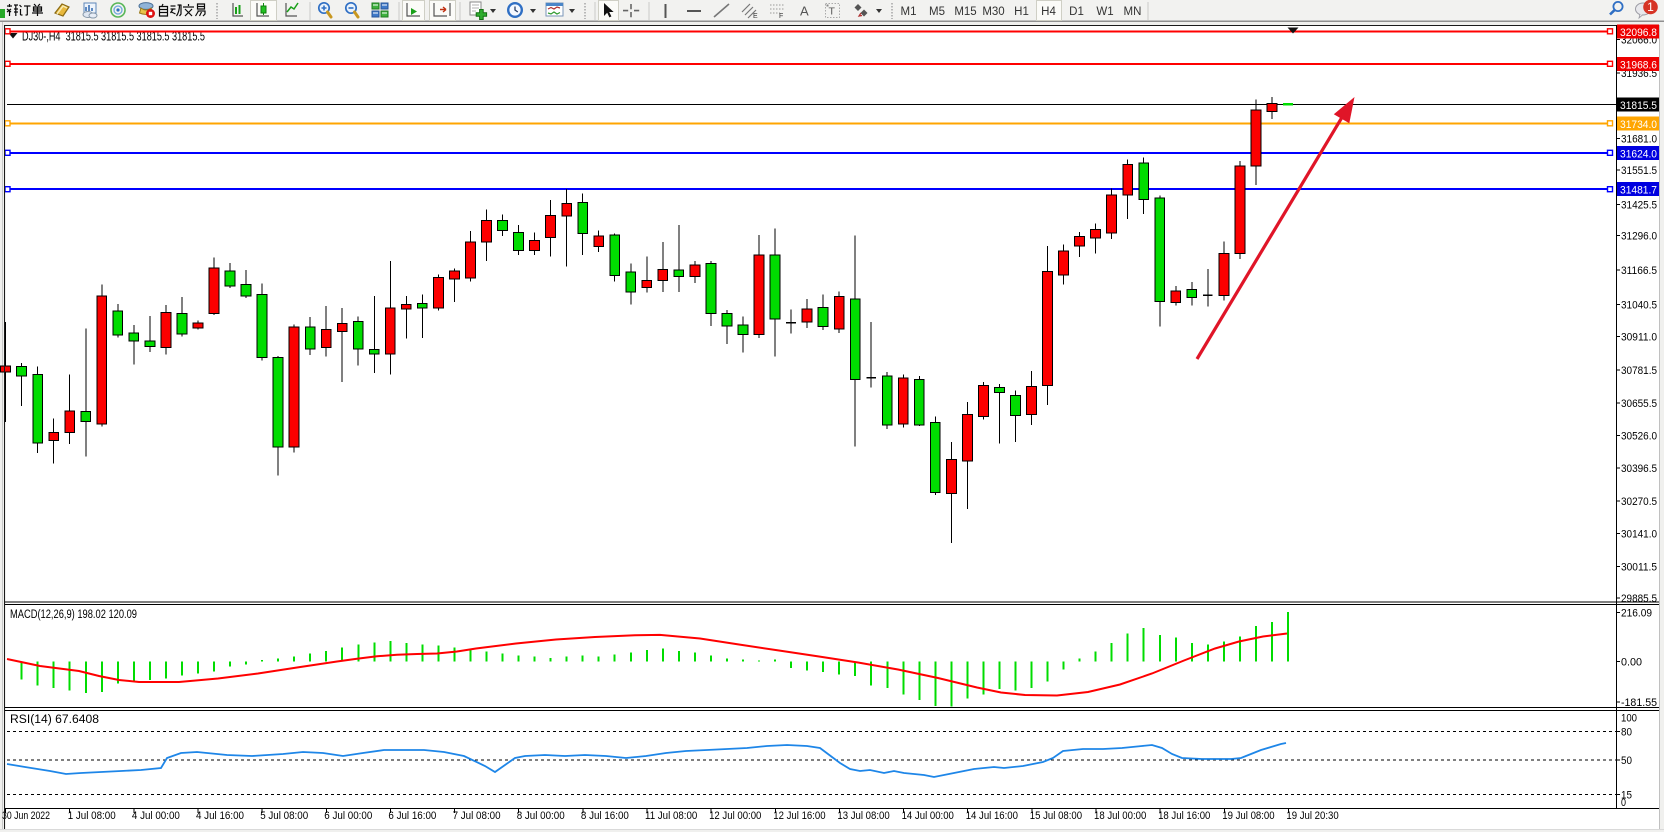 The height and width of the screenshot is (832, 1664). What do you see at coordinates (1626, 761) in the screenshot?
I see `svg-text: 50` at bounding box center [1626, 761].